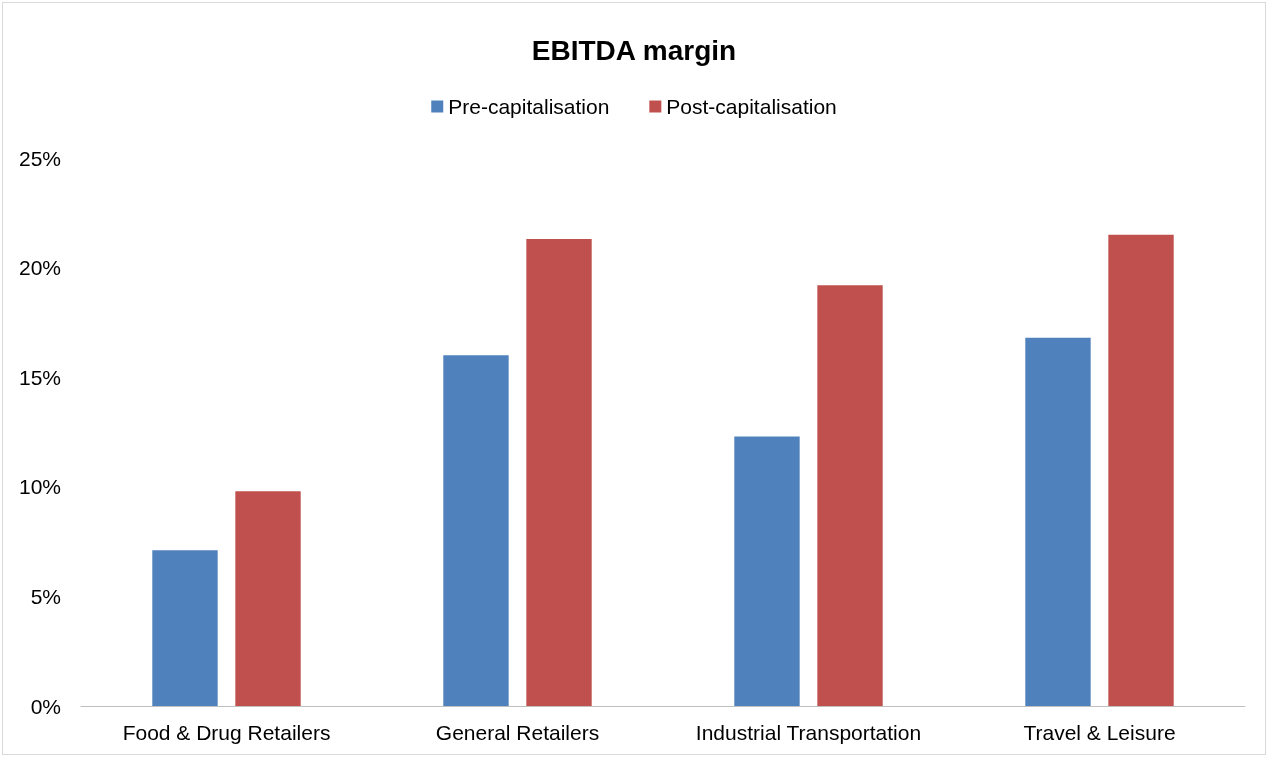 The height and width of the screenshot is (757, 1268). What do you see at coordinates (39, 158) in the screenshot?
I see `y-tick-label: 25%` at bounding box center [39, 158].